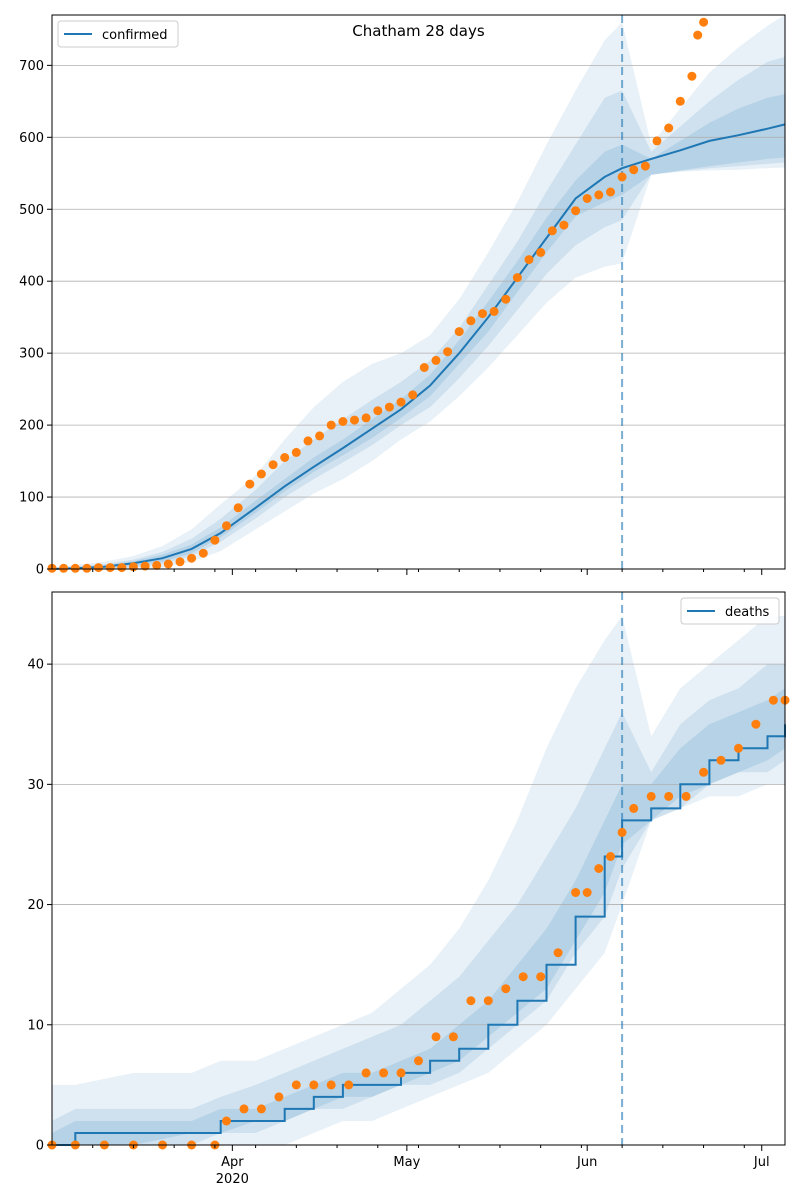  What do you see at coordinates (35, 1025) in the screenshot?
I see `y-tick-label: 10` at bounding box center [35, 1025].